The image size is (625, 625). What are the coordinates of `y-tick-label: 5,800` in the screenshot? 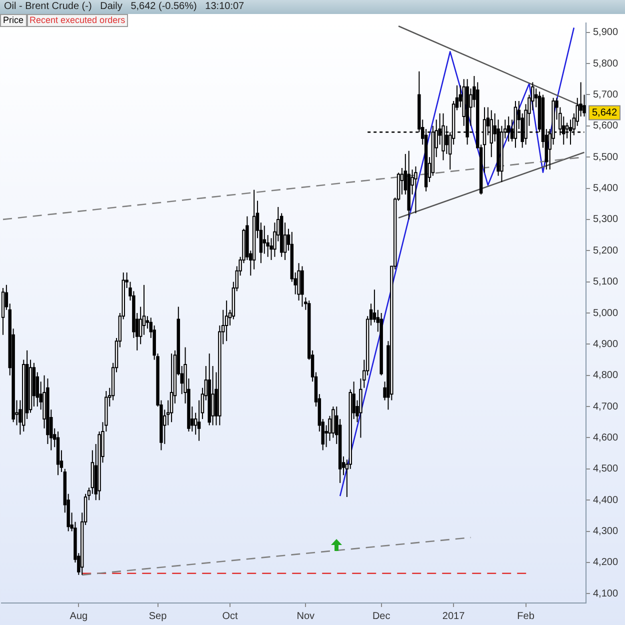 It's located at (605, 64).